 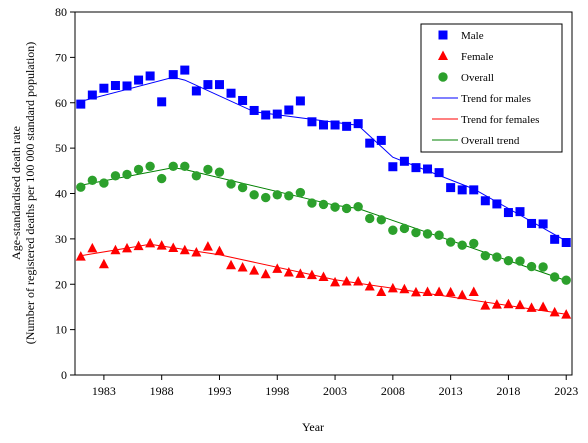 What do you see at coordinates (477, 78) in the screenshot?
I see `legend-label: Overall` at bounding box center [477, 78].